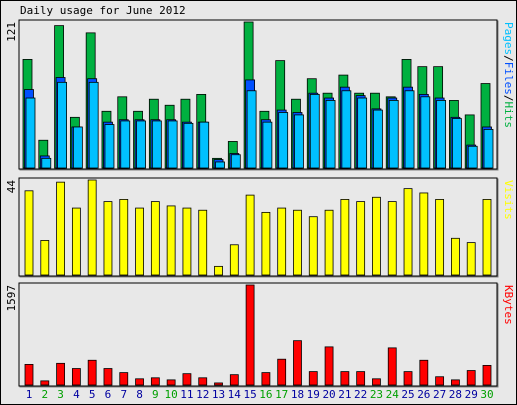 The height and width of the screenshot is (405, 517). Describe the element at coordinates (393, 394) in the screenshot. I see `x-tick-label: 24` at that location.